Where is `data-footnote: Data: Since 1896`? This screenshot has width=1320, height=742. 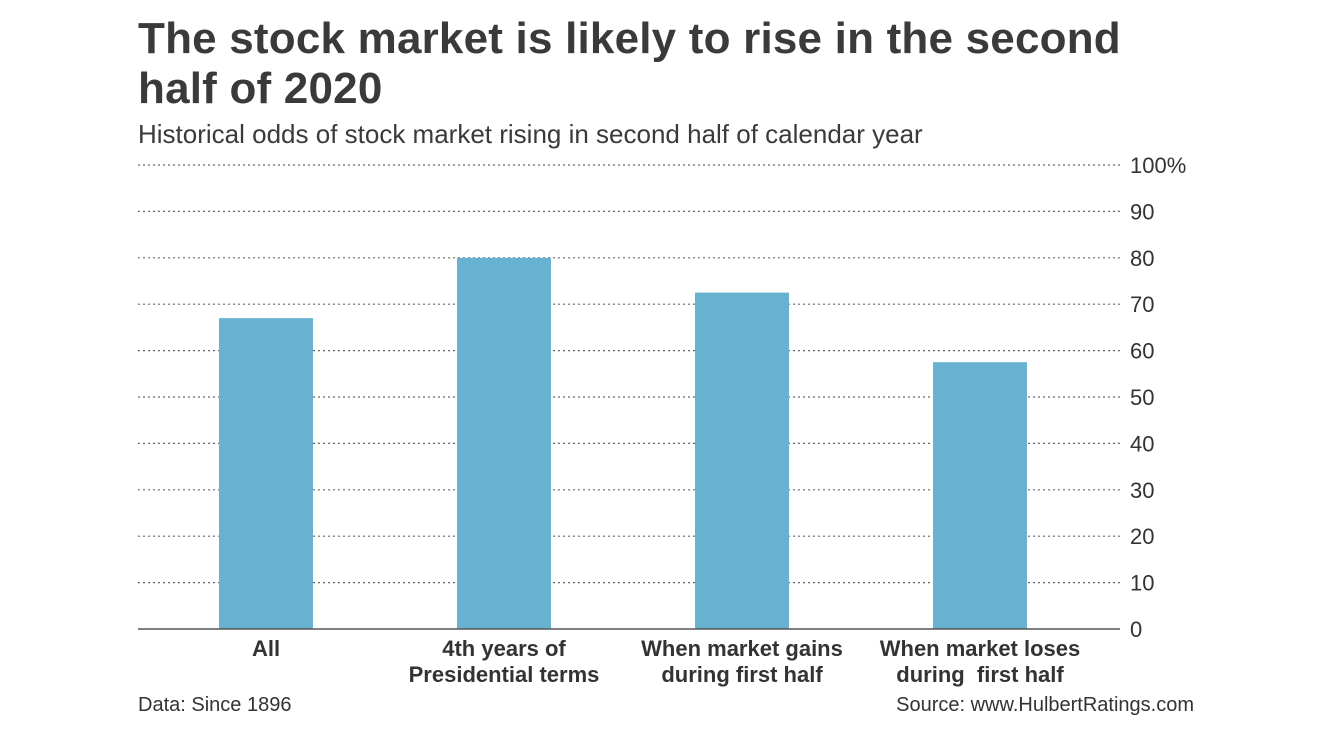 data-footnote: Data: Since 1896 is located at coordinates (215, 705).